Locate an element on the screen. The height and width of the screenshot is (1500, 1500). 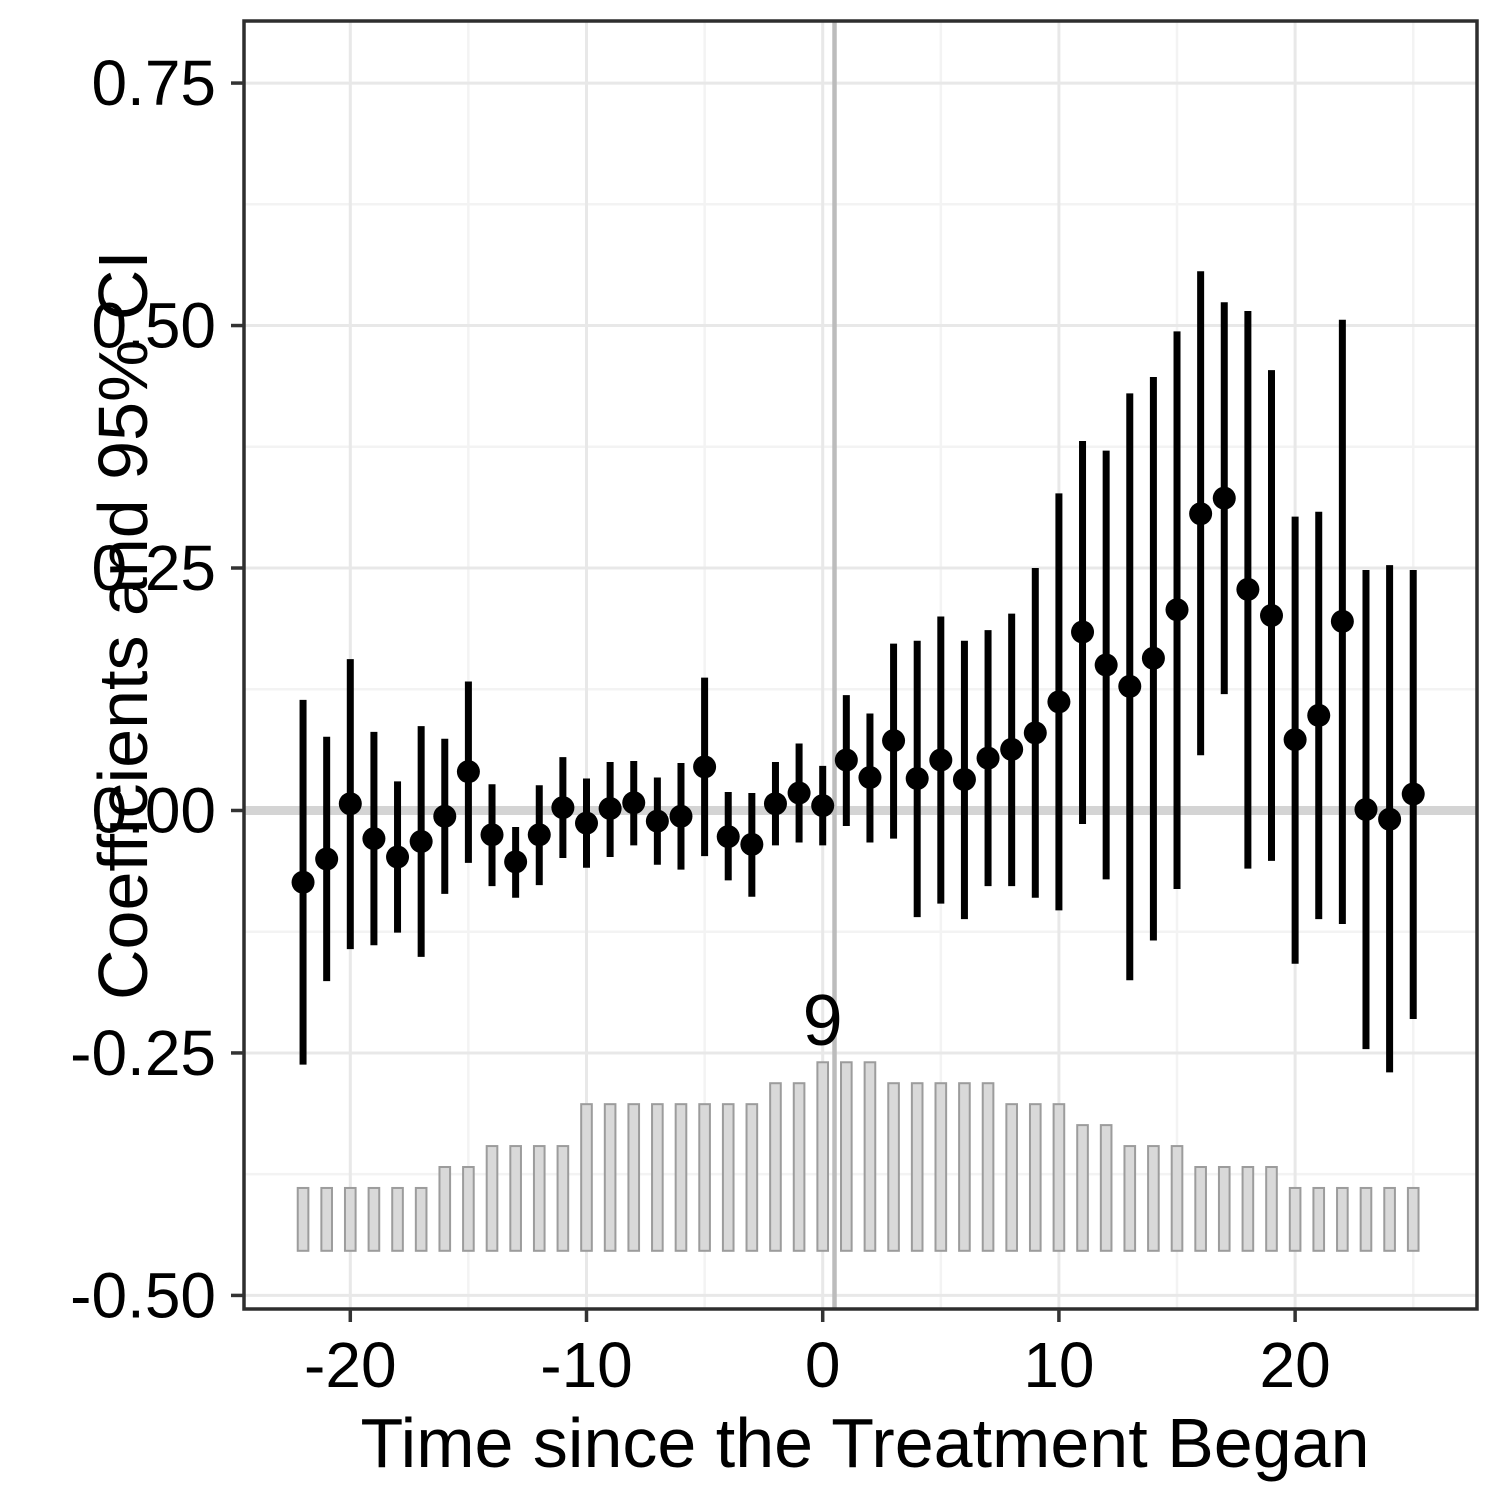
x-axis-title: Time since the Treatment Began is located at coordinates (865, 1443).